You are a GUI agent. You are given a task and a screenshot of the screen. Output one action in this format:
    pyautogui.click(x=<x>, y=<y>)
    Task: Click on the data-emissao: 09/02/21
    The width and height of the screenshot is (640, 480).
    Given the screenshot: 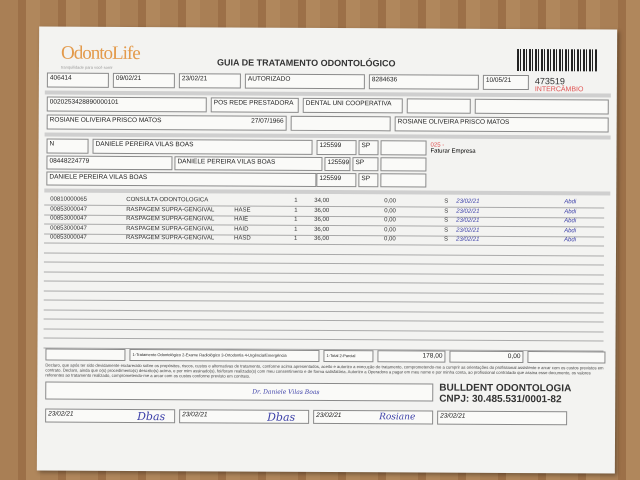 What is the action you would take?
    pyautogui.click(x=143, y=80)
    